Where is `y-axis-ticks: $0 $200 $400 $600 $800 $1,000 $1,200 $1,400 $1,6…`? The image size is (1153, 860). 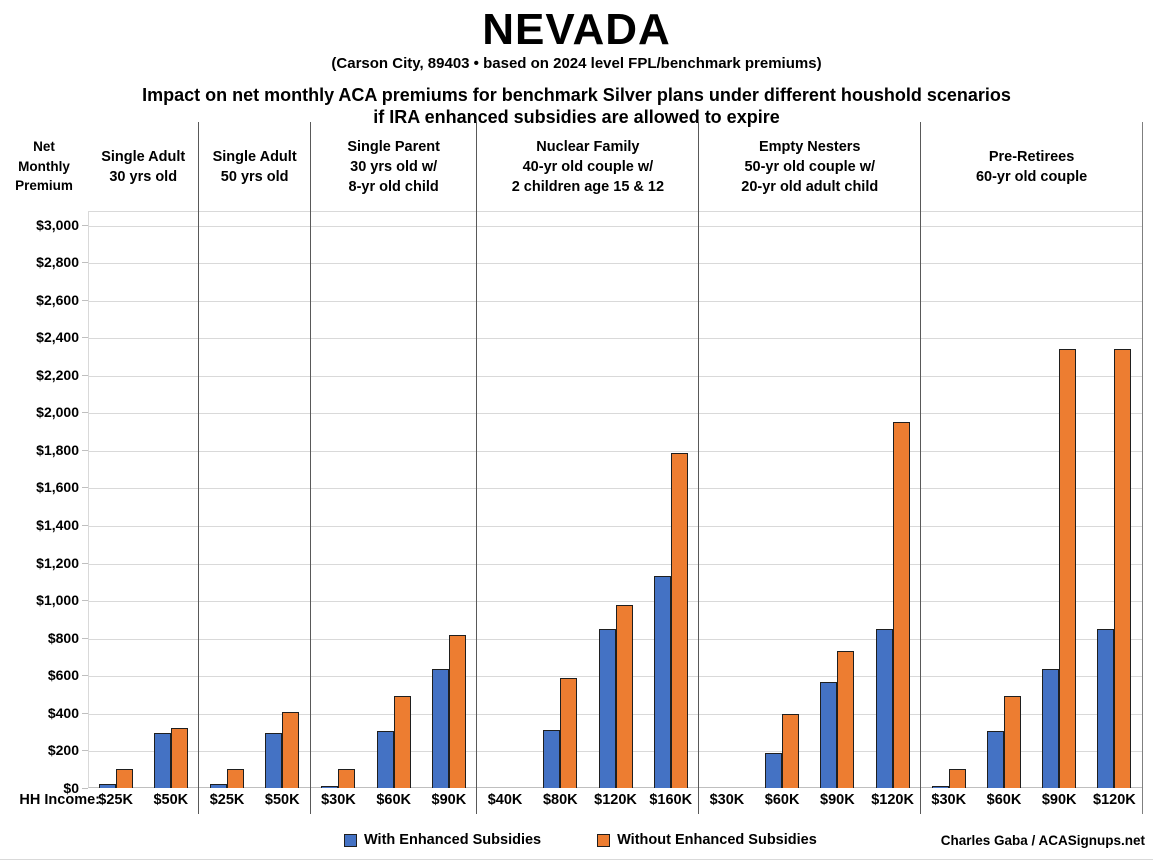 y-axis-ticks: $0 $200 $400 $600 $800 $1,000 $1,200 $1,400 $1,6… is located at coordinates (44, 503).